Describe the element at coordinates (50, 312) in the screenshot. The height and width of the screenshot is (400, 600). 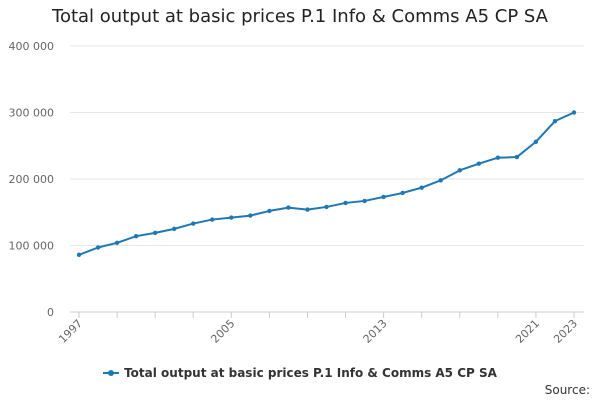
I see `y-tick-label: 0` at that location.